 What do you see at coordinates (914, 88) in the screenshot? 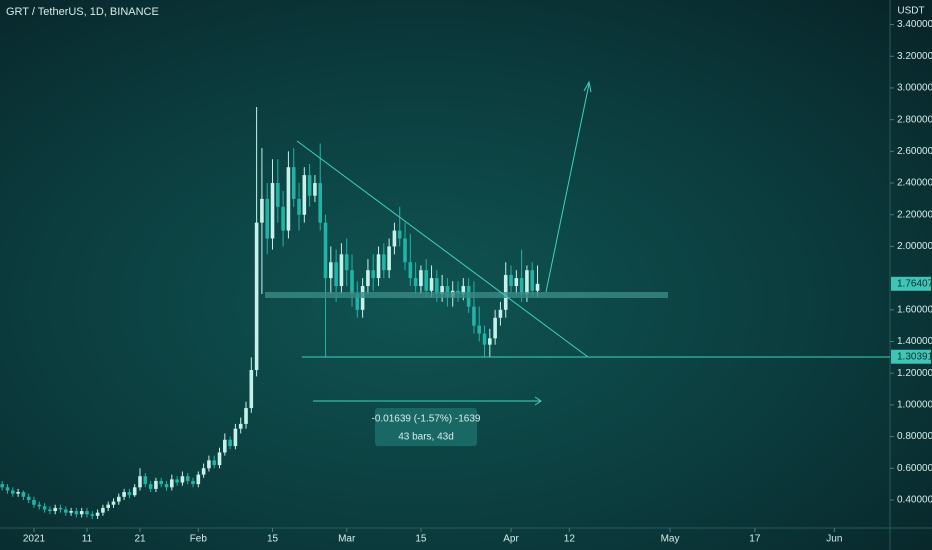
I see `y-tick-label: 3.00000` at bounding box center [914, 88].